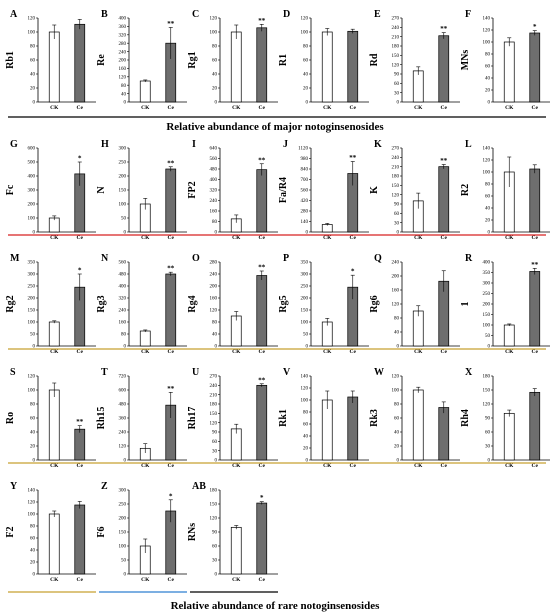 This screenshot has width=550, height=614. Describe the element at coordinates (10, 189) in the screenshot. I see `y-axis-label-g: Fc` at that location.